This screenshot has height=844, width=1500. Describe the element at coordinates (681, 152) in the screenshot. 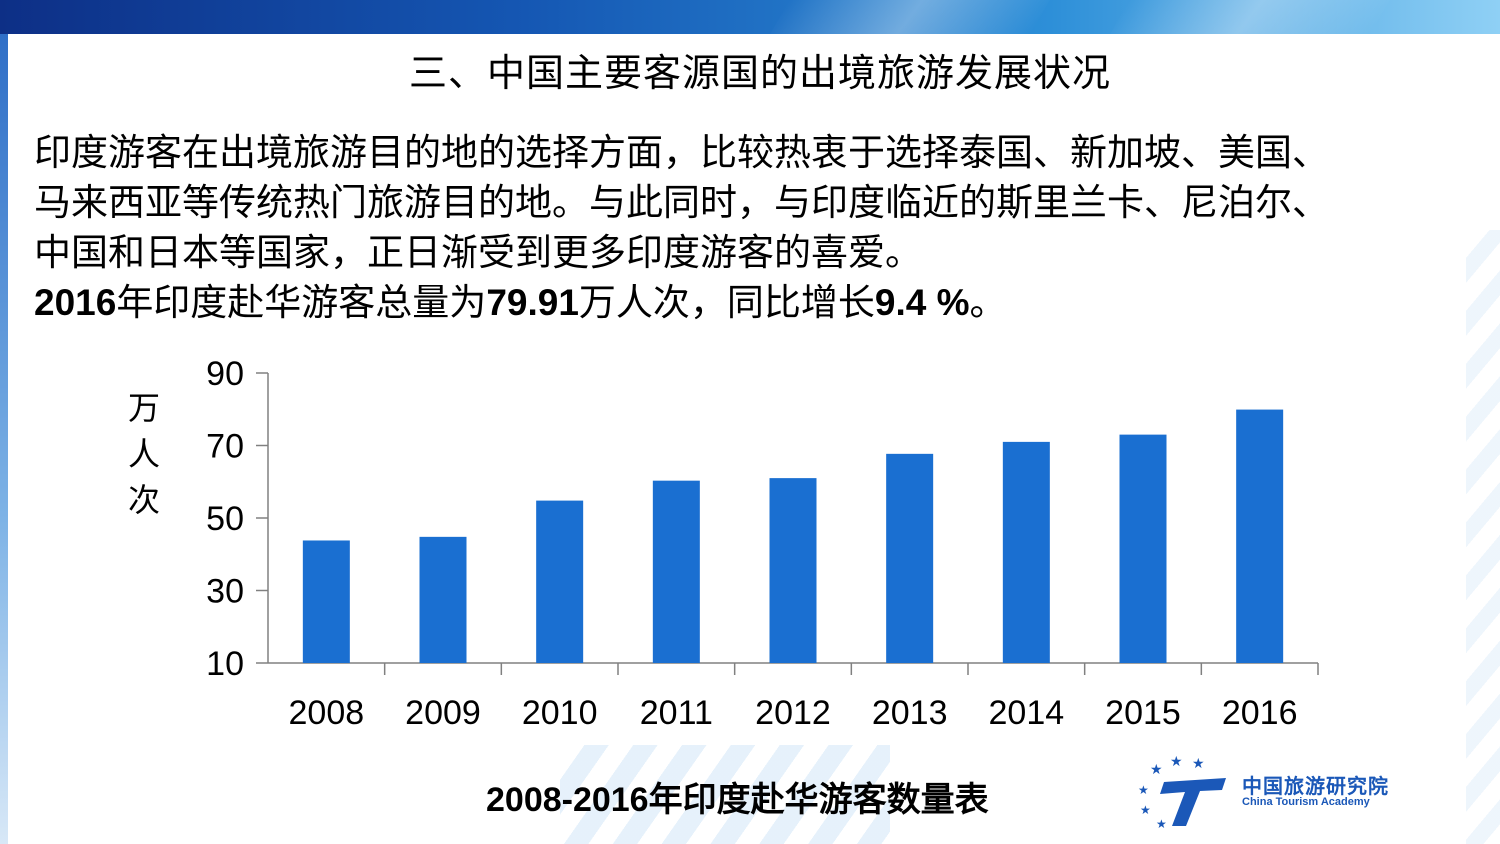

I see `paragraph-line-1: 印度游客在出境旅游目的地的选择方面，比较热衷于选择泰国、新加坡、美国、` at that location.